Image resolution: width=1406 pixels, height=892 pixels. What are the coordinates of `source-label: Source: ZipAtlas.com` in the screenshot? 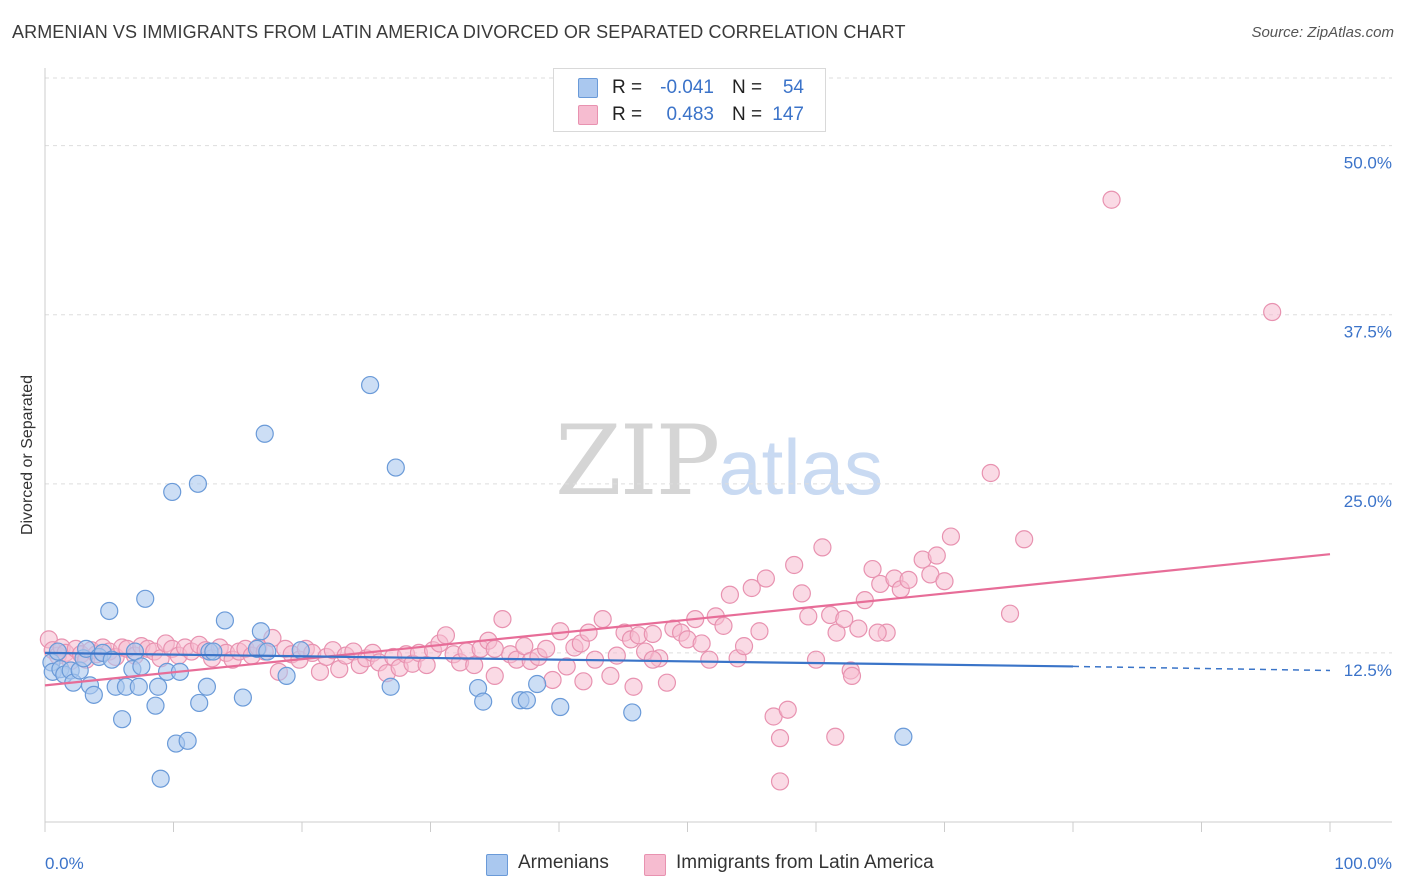 It's located at (1322, 32).